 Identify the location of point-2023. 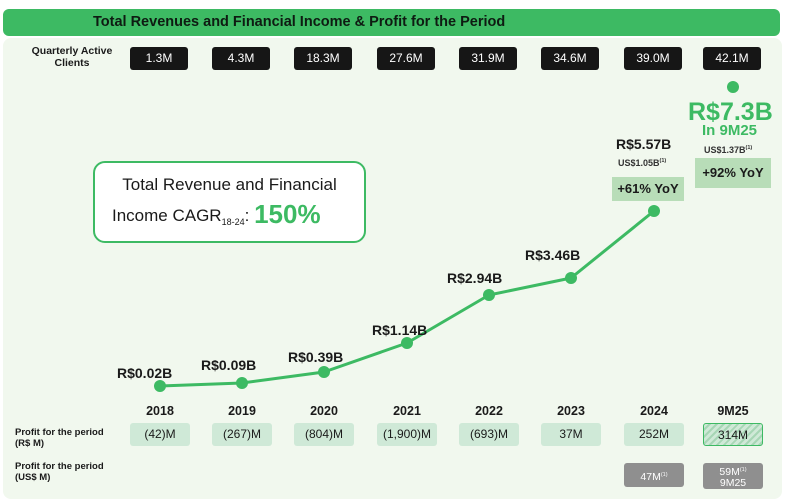
(571, 278).